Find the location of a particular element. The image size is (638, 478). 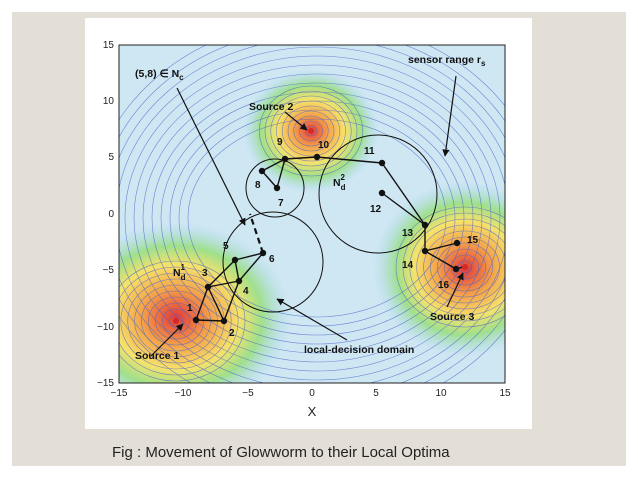

x-tick: −5 is located at coordinates (248, 393).